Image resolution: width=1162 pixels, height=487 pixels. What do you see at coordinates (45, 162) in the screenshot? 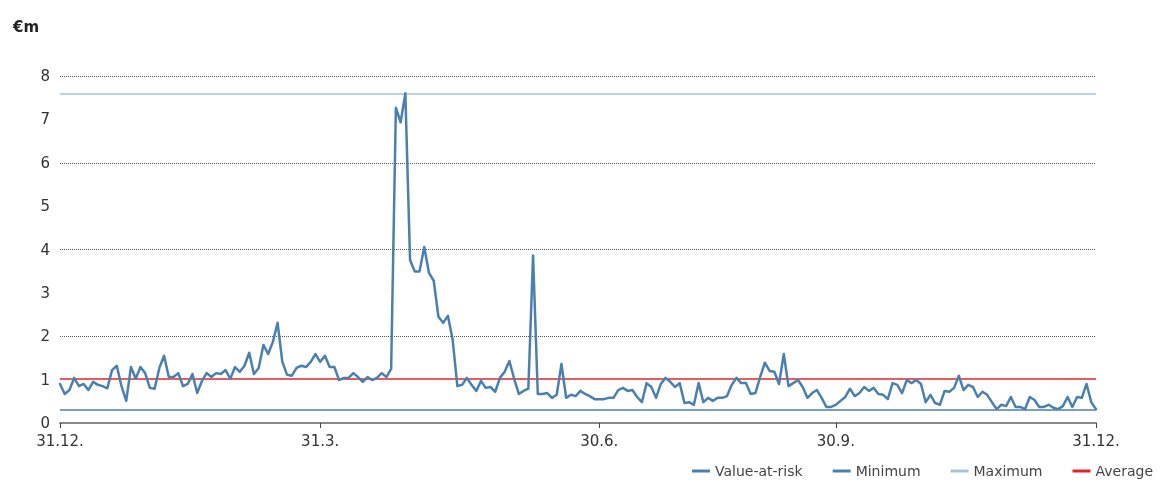
I see `y-tick-label: 6` at bounding box center [45, 162].